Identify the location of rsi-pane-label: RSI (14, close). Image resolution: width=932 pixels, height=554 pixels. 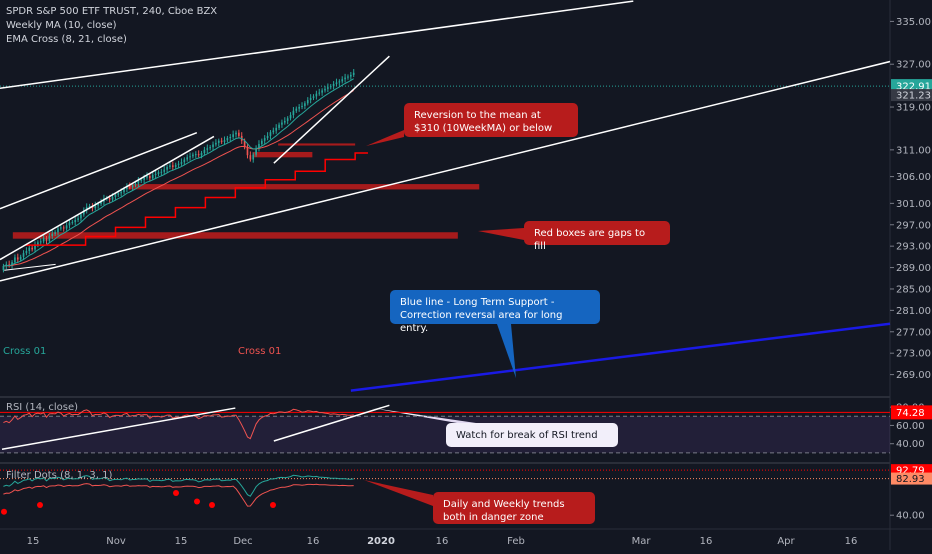
(42, 407).